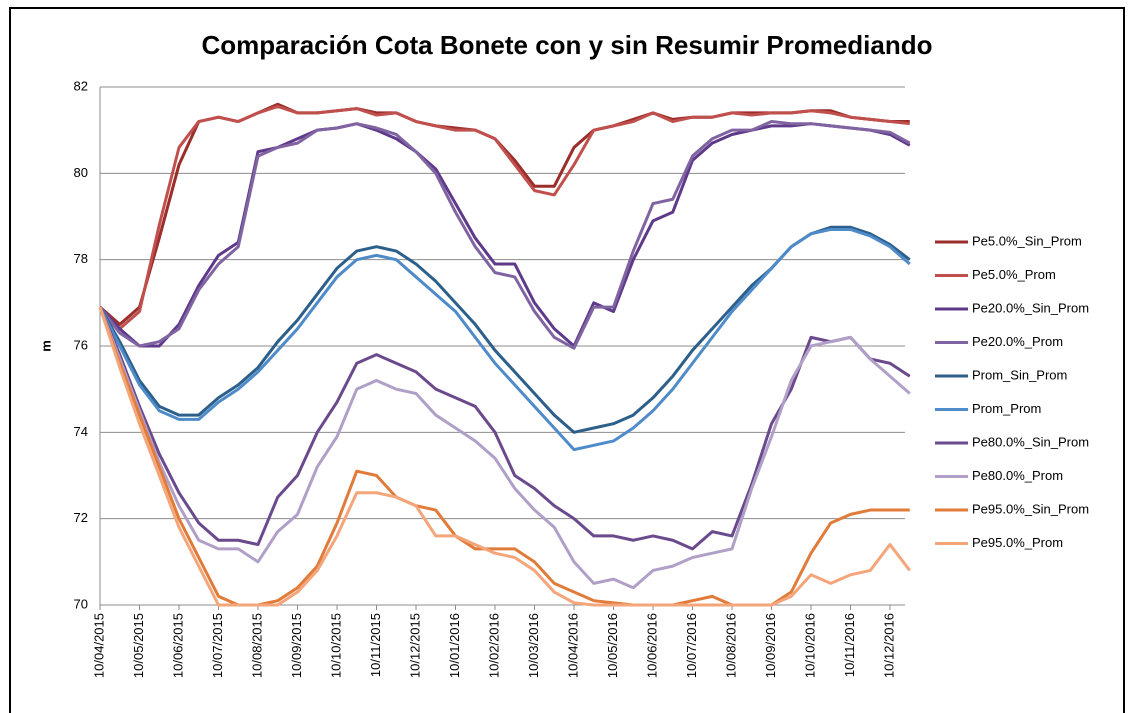 Image resolution: width=1134 pixels, height=713 pixels. I want to click on x-tick-label: 10/09/2016, so click(770, 645).